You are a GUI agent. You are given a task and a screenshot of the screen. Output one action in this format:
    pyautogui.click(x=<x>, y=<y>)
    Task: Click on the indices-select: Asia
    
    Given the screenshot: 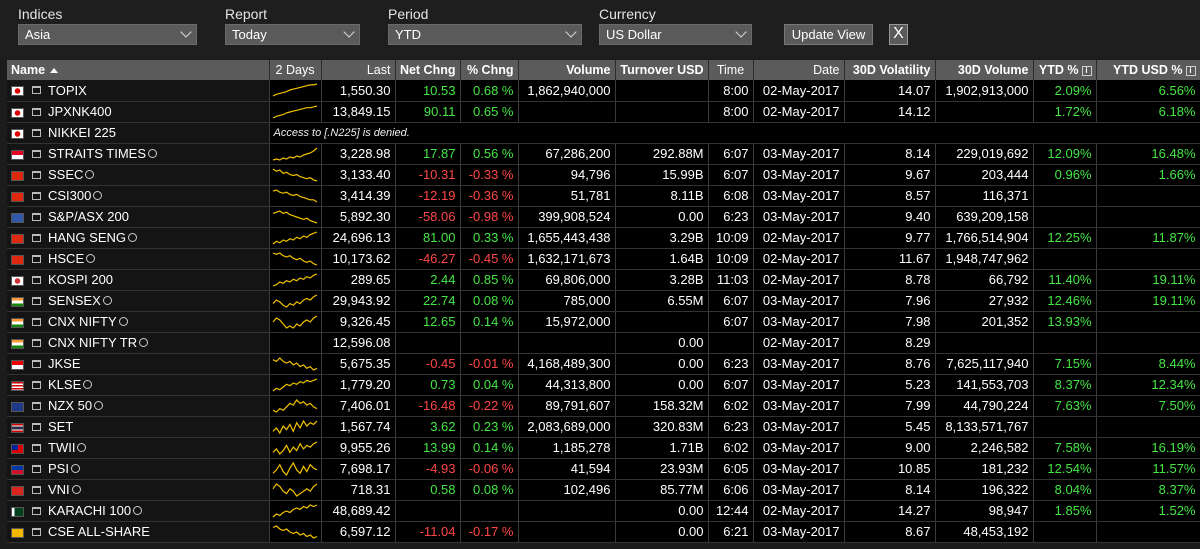 What is the action you would take?
    pyautogui.click(x=107, y=34)
    